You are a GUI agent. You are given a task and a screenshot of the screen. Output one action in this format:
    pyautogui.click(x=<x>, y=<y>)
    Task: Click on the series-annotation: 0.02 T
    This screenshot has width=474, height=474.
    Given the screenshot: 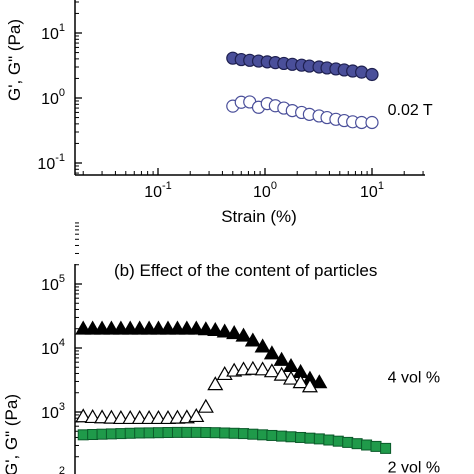 What is the action you would take?
    pyautogui.click(x=410, y=110)
    